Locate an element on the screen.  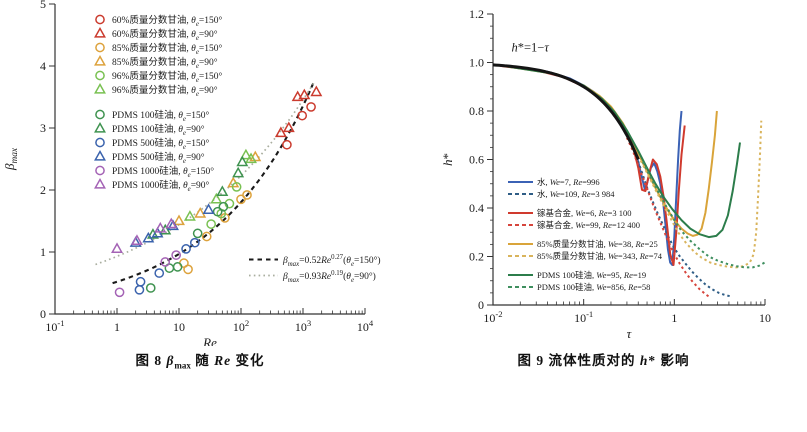
svg-text: PDMS 500硅油, θe=150° is located at coordinates (161, 144).